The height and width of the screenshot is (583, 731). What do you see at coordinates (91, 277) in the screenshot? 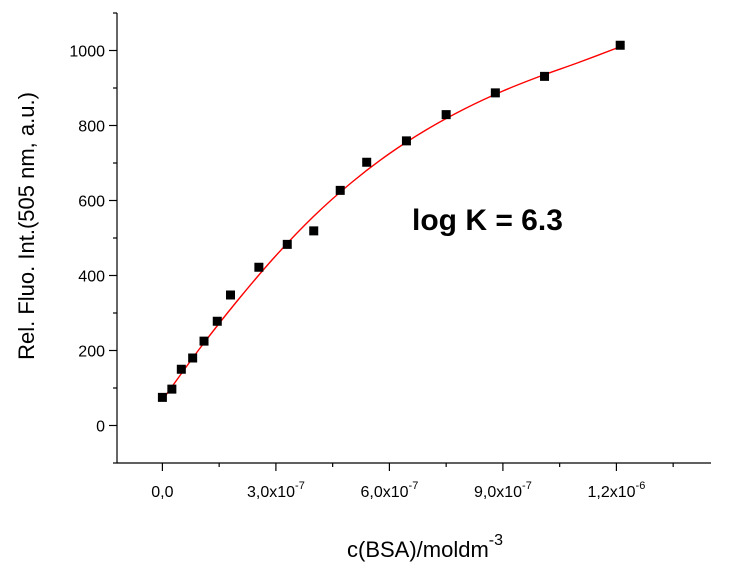
I see `y-tick-label: 400` at bounding box center [91, 277].